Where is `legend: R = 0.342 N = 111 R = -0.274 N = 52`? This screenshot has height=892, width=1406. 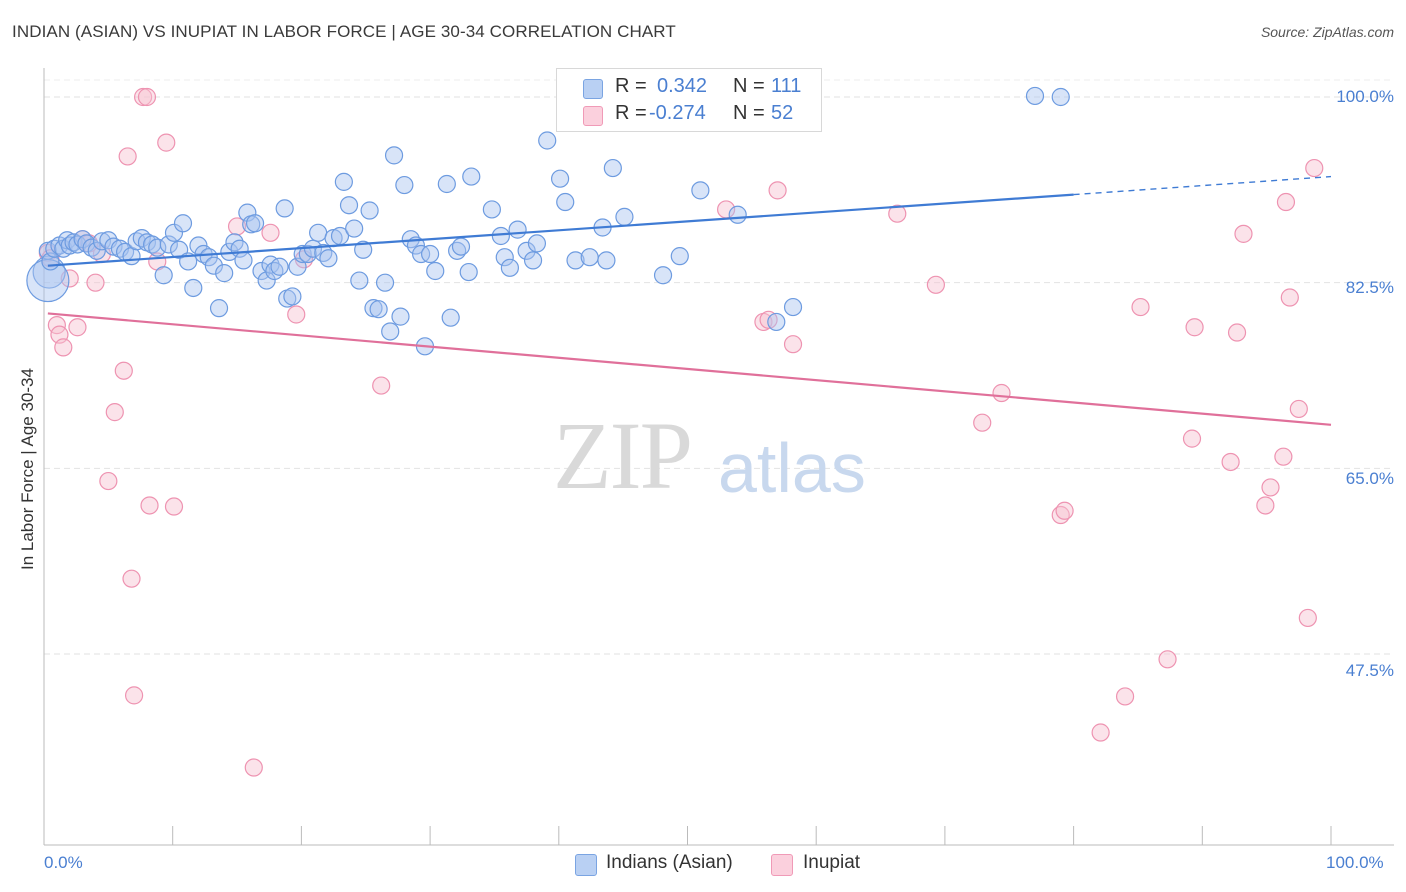
legend: R = 0.342 N = 111 R = -0.274 N = 52 is located at coordinates (689, 100).